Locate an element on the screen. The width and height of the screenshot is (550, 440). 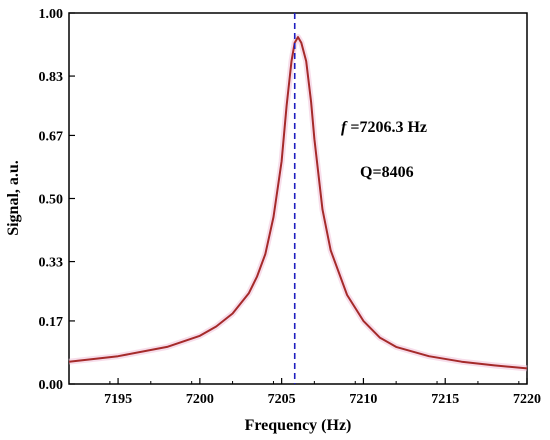
x-tick-label: 7220 is located at coordinates (527, 399).